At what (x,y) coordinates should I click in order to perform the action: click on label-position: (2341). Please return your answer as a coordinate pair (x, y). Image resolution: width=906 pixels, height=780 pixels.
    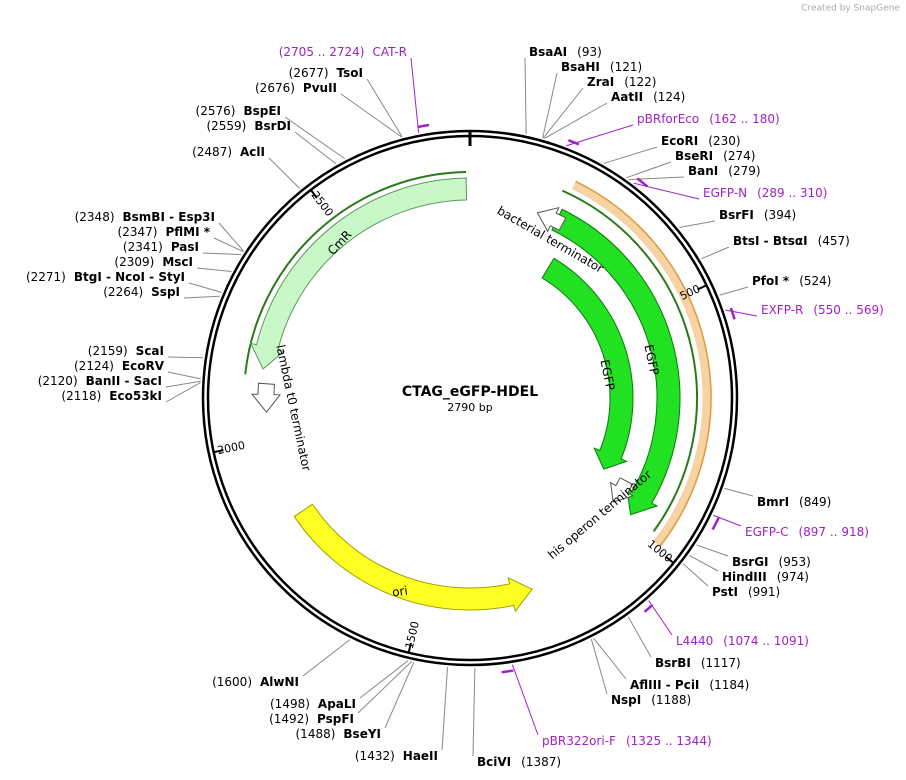
    Looking at the image, I should click on (143, 247).